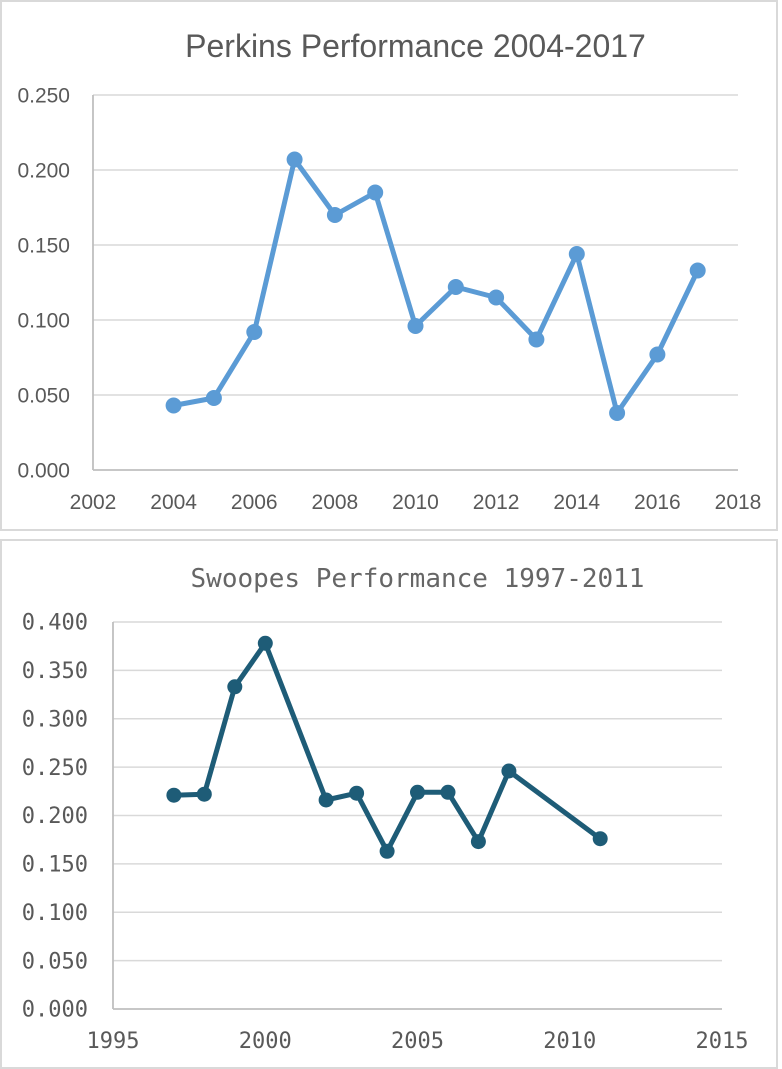  Describe the element at coordinates (417, 1041) in the screenshot. I see `x-tick-label: 2005` at that location.